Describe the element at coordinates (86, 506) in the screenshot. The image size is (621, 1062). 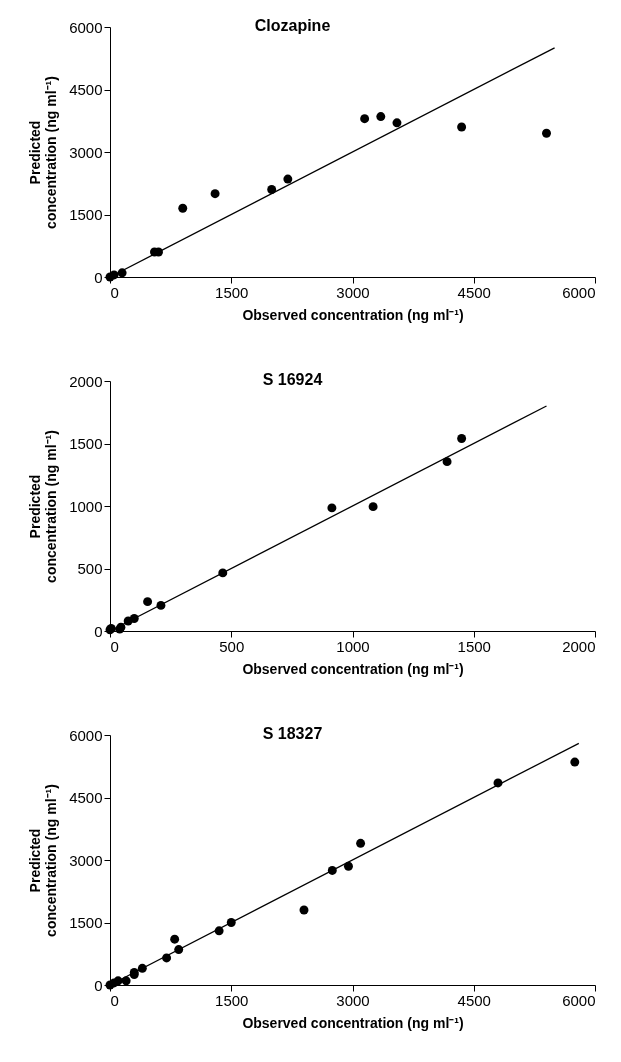
I see `y-tick-label: 1000` at that location.